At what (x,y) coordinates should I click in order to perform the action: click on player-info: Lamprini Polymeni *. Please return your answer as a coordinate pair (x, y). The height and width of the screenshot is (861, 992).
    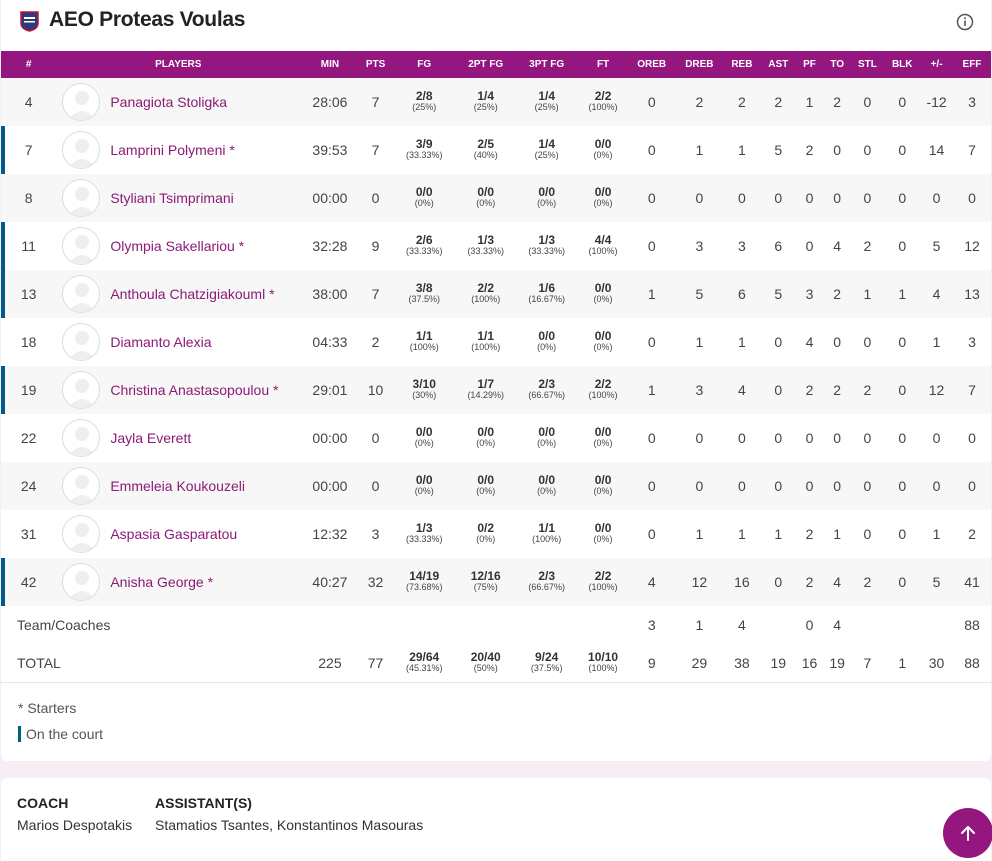
    Looking at the image, I should click on (178, 150).